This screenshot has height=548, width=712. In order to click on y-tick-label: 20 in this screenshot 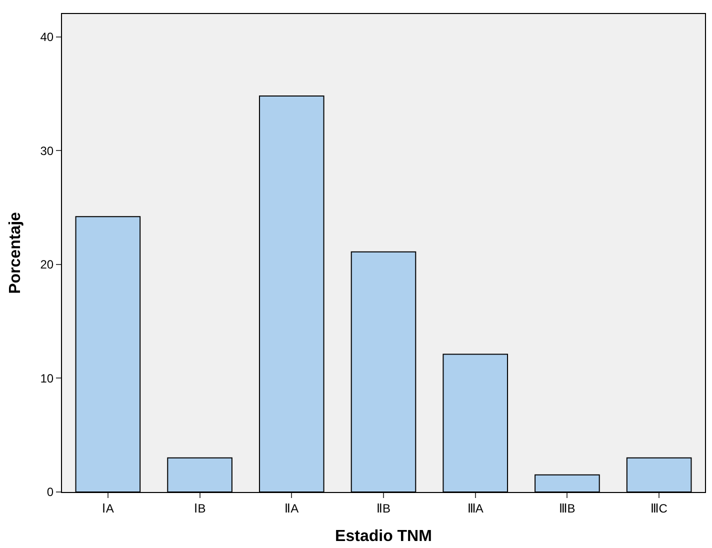, I will do `click(47, 265)`.